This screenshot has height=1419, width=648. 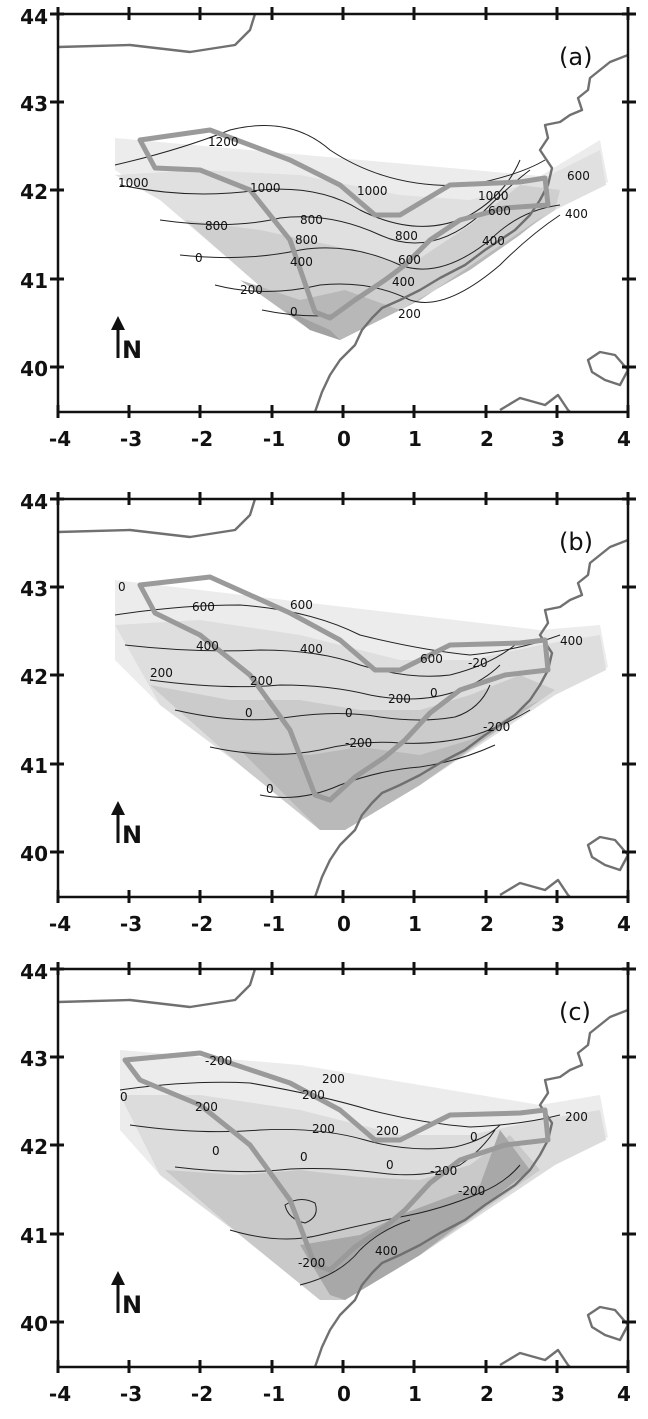 I want to click on contour-label: -20, so click(x=478, y=663).